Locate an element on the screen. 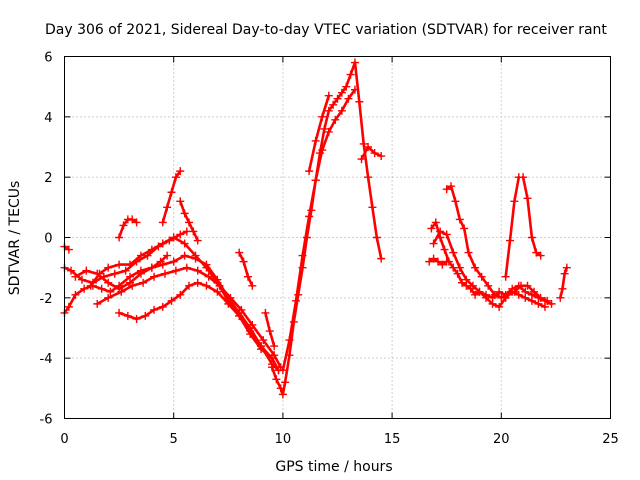 This screenshot has height=480, width=640. y-tick-label: 6 is located at coordinates (48, 58).